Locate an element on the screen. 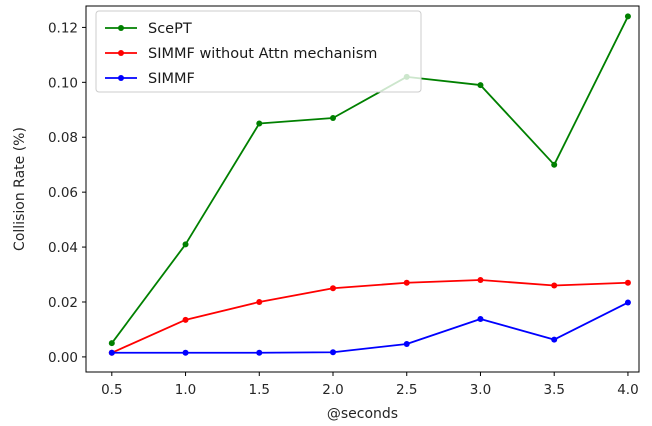 The height and width of the screenshot is (426, 652). y-tick-label: 0.00 is located at coordinates (63, 358).